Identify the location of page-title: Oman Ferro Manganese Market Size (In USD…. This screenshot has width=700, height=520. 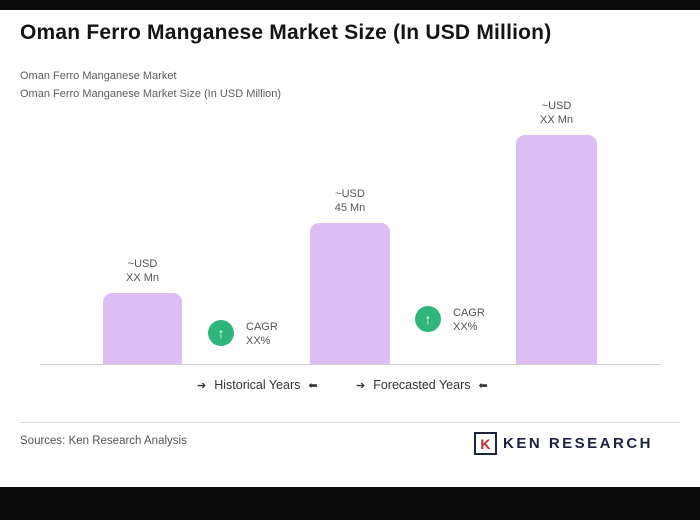
(286, 32).